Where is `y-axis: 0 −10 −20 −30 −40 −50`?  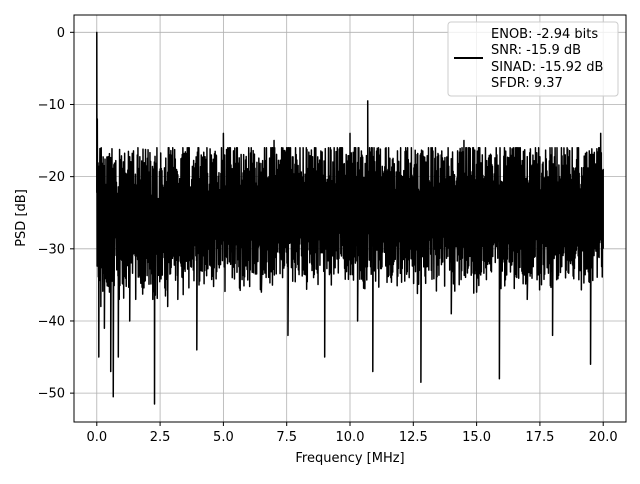 y-axis: 0 −10 −20 −30 −40 −50 is located at coordinates (56, 214).